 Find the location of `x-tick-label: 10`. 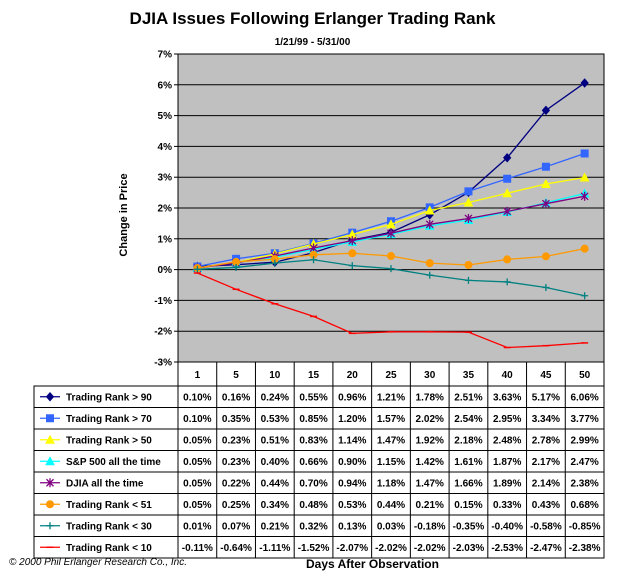

x-tick-label: 10 is located at coordinates (275, 375).